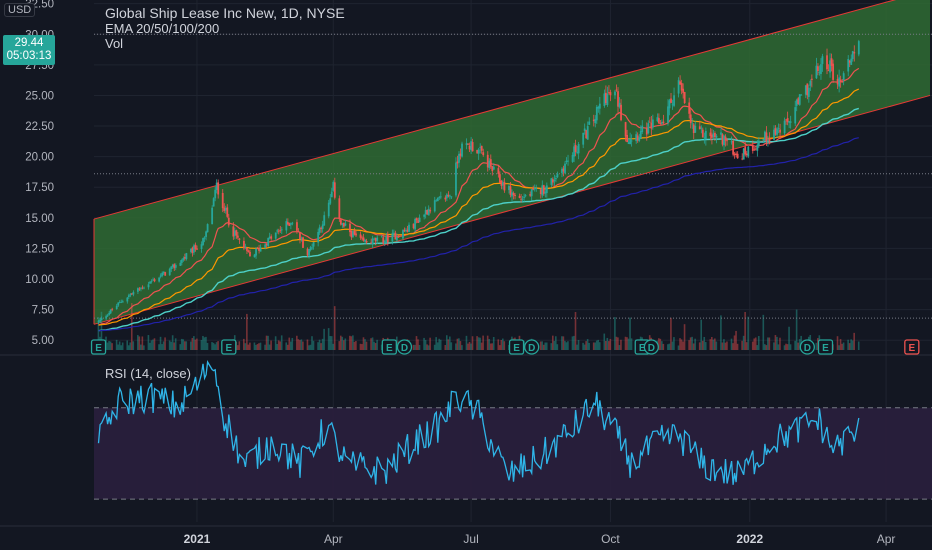 The width and height of the screenshot is (932, 550). I want to click on volume-legend: Vol, so click(114, 43).